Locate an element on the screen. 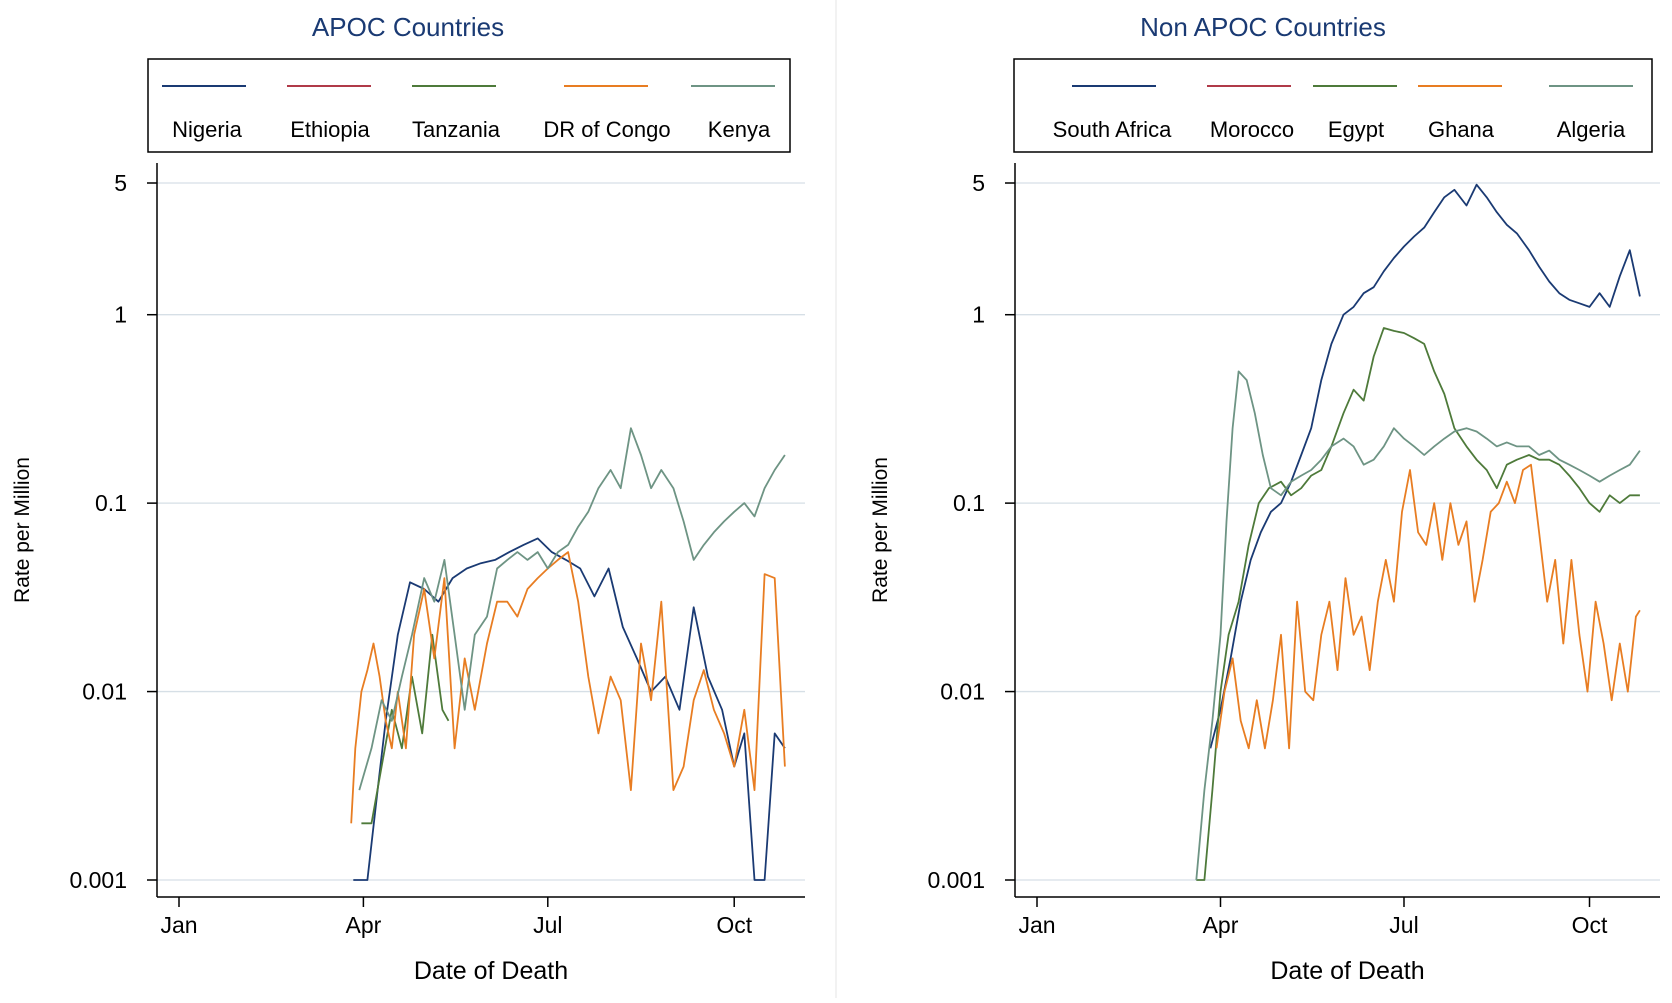 The width and height of the screenshot is (1672, 1003). series-line-south-africa is located at coordinates (1425, 466).